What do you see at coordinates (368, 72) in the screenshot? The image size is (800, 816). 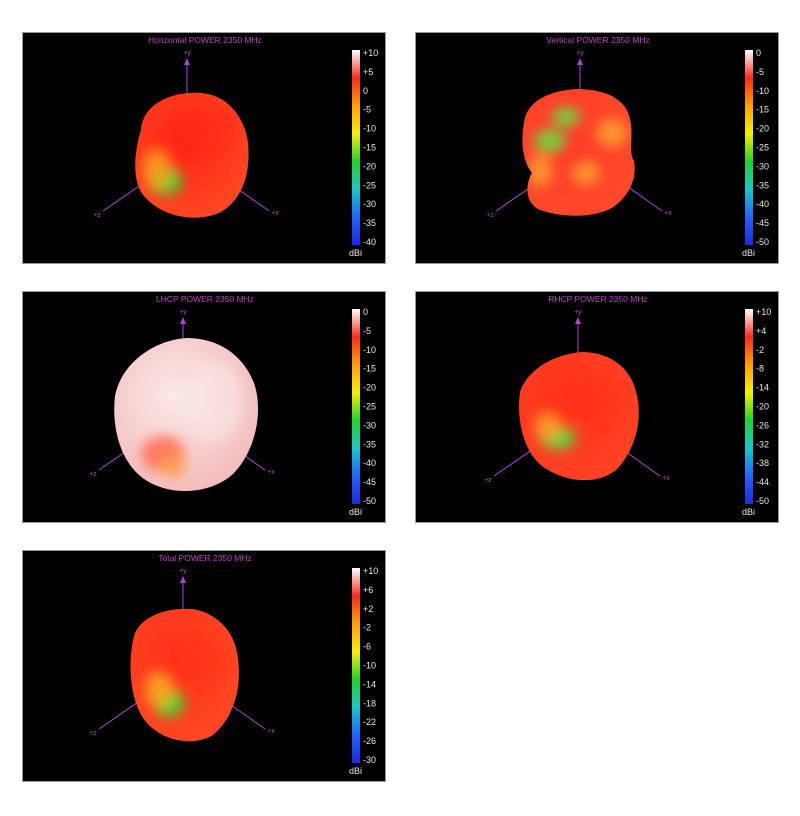 I see `colorbar-tick-label: +5` at bounding box center [368, 72].